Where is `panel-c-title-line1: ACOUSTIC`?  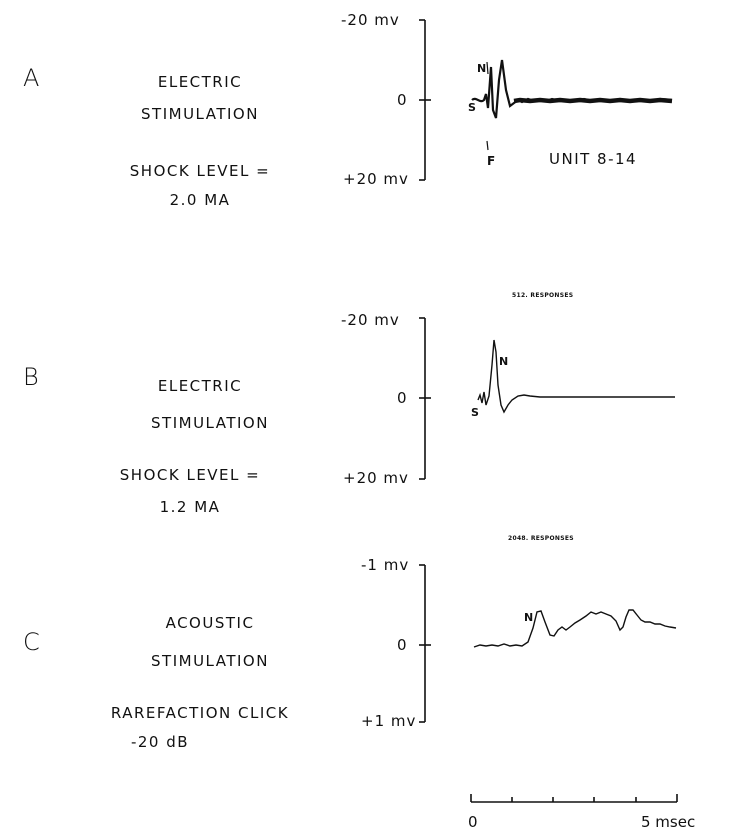
panel-c-title-line1: ACOUSTIC is located at coordinates (210, 623).